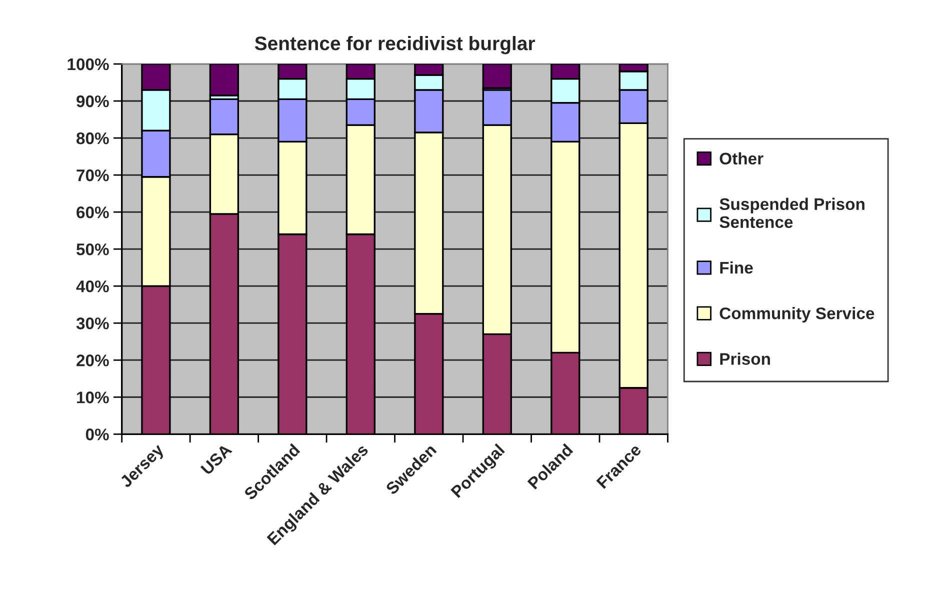  I want to click on y-tick-label: 60%, so click(92, 212).